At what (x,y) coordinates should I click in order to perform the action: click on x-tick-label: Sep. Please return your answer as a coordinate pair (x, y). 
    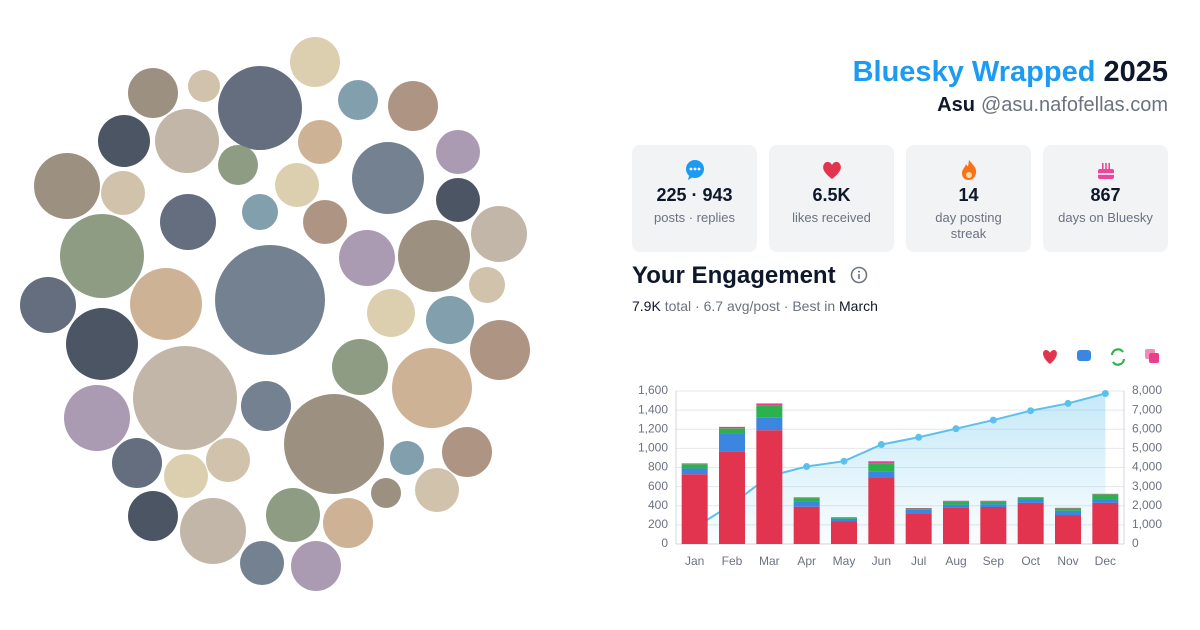
    Looking at the image, I should click on (994, 561).